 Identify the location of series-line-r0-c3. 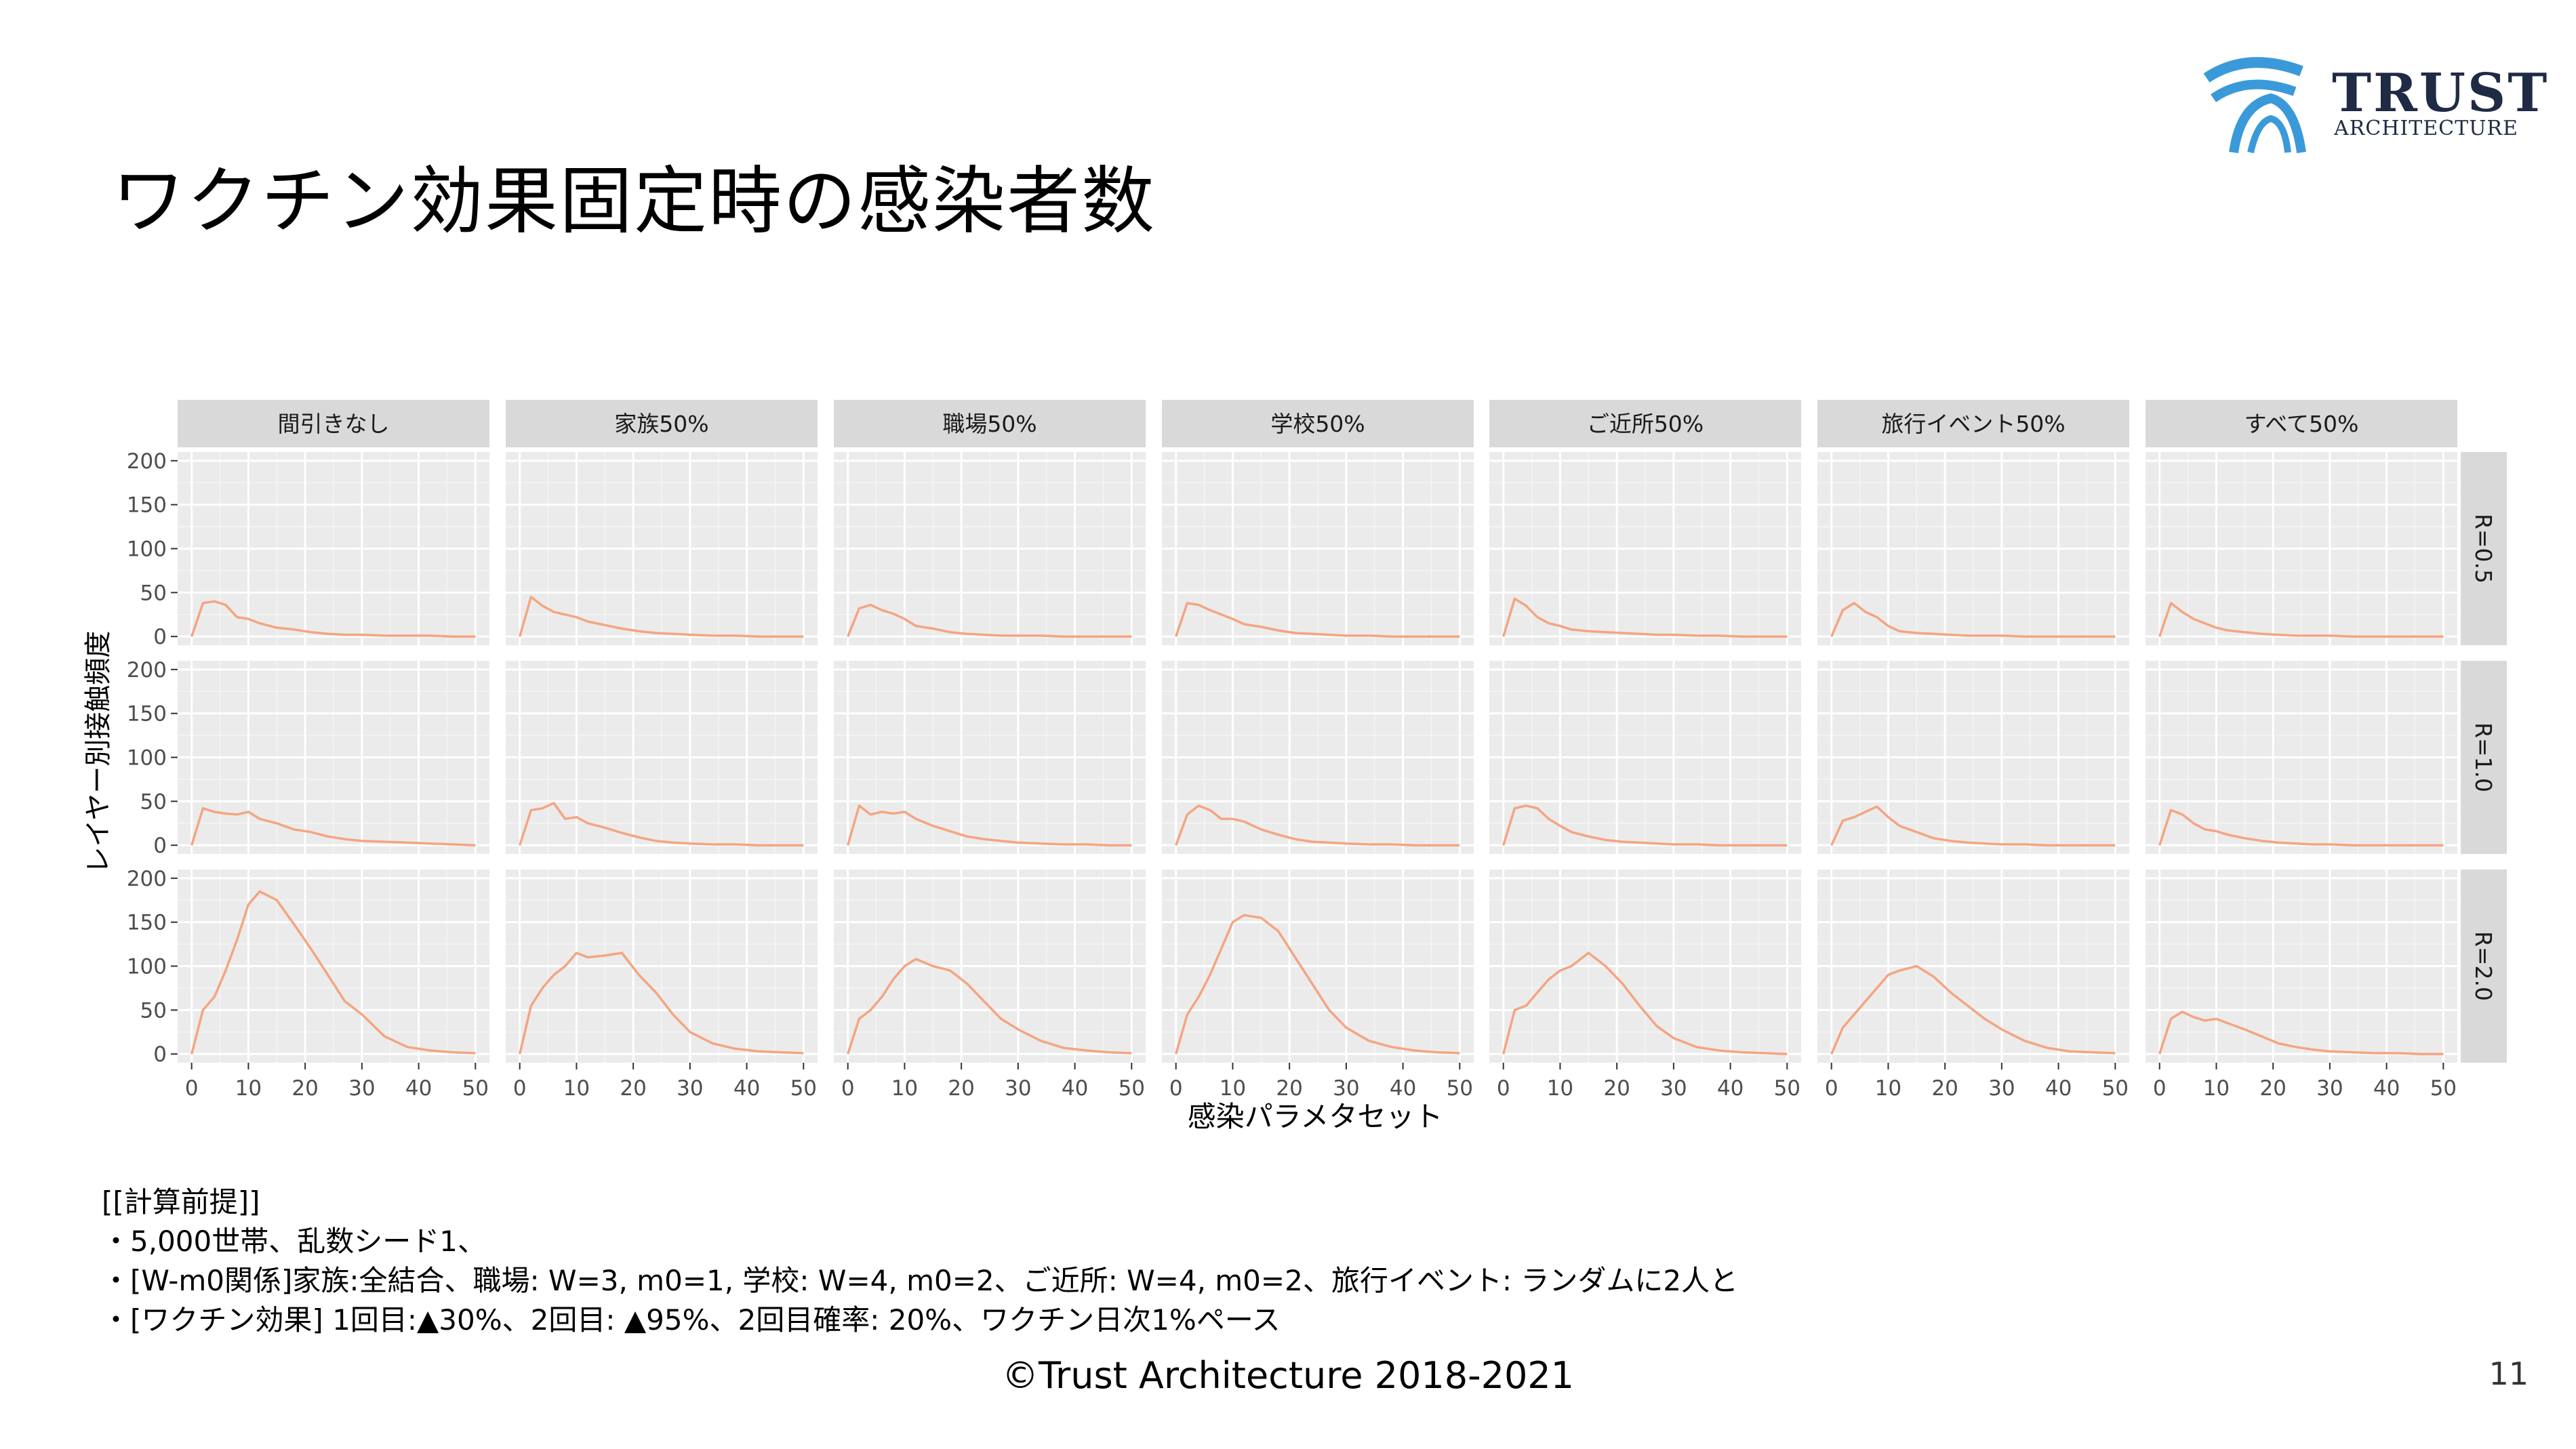
(1317, 620).